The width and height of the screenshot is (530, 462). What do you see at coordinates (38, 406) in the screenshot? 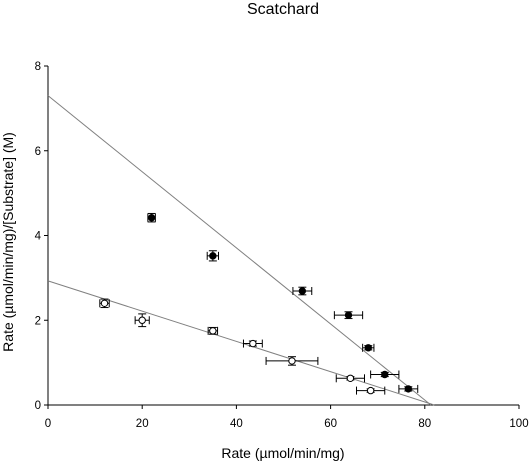
I see `y-tick-label: 0` at bounding box center [38, 406].